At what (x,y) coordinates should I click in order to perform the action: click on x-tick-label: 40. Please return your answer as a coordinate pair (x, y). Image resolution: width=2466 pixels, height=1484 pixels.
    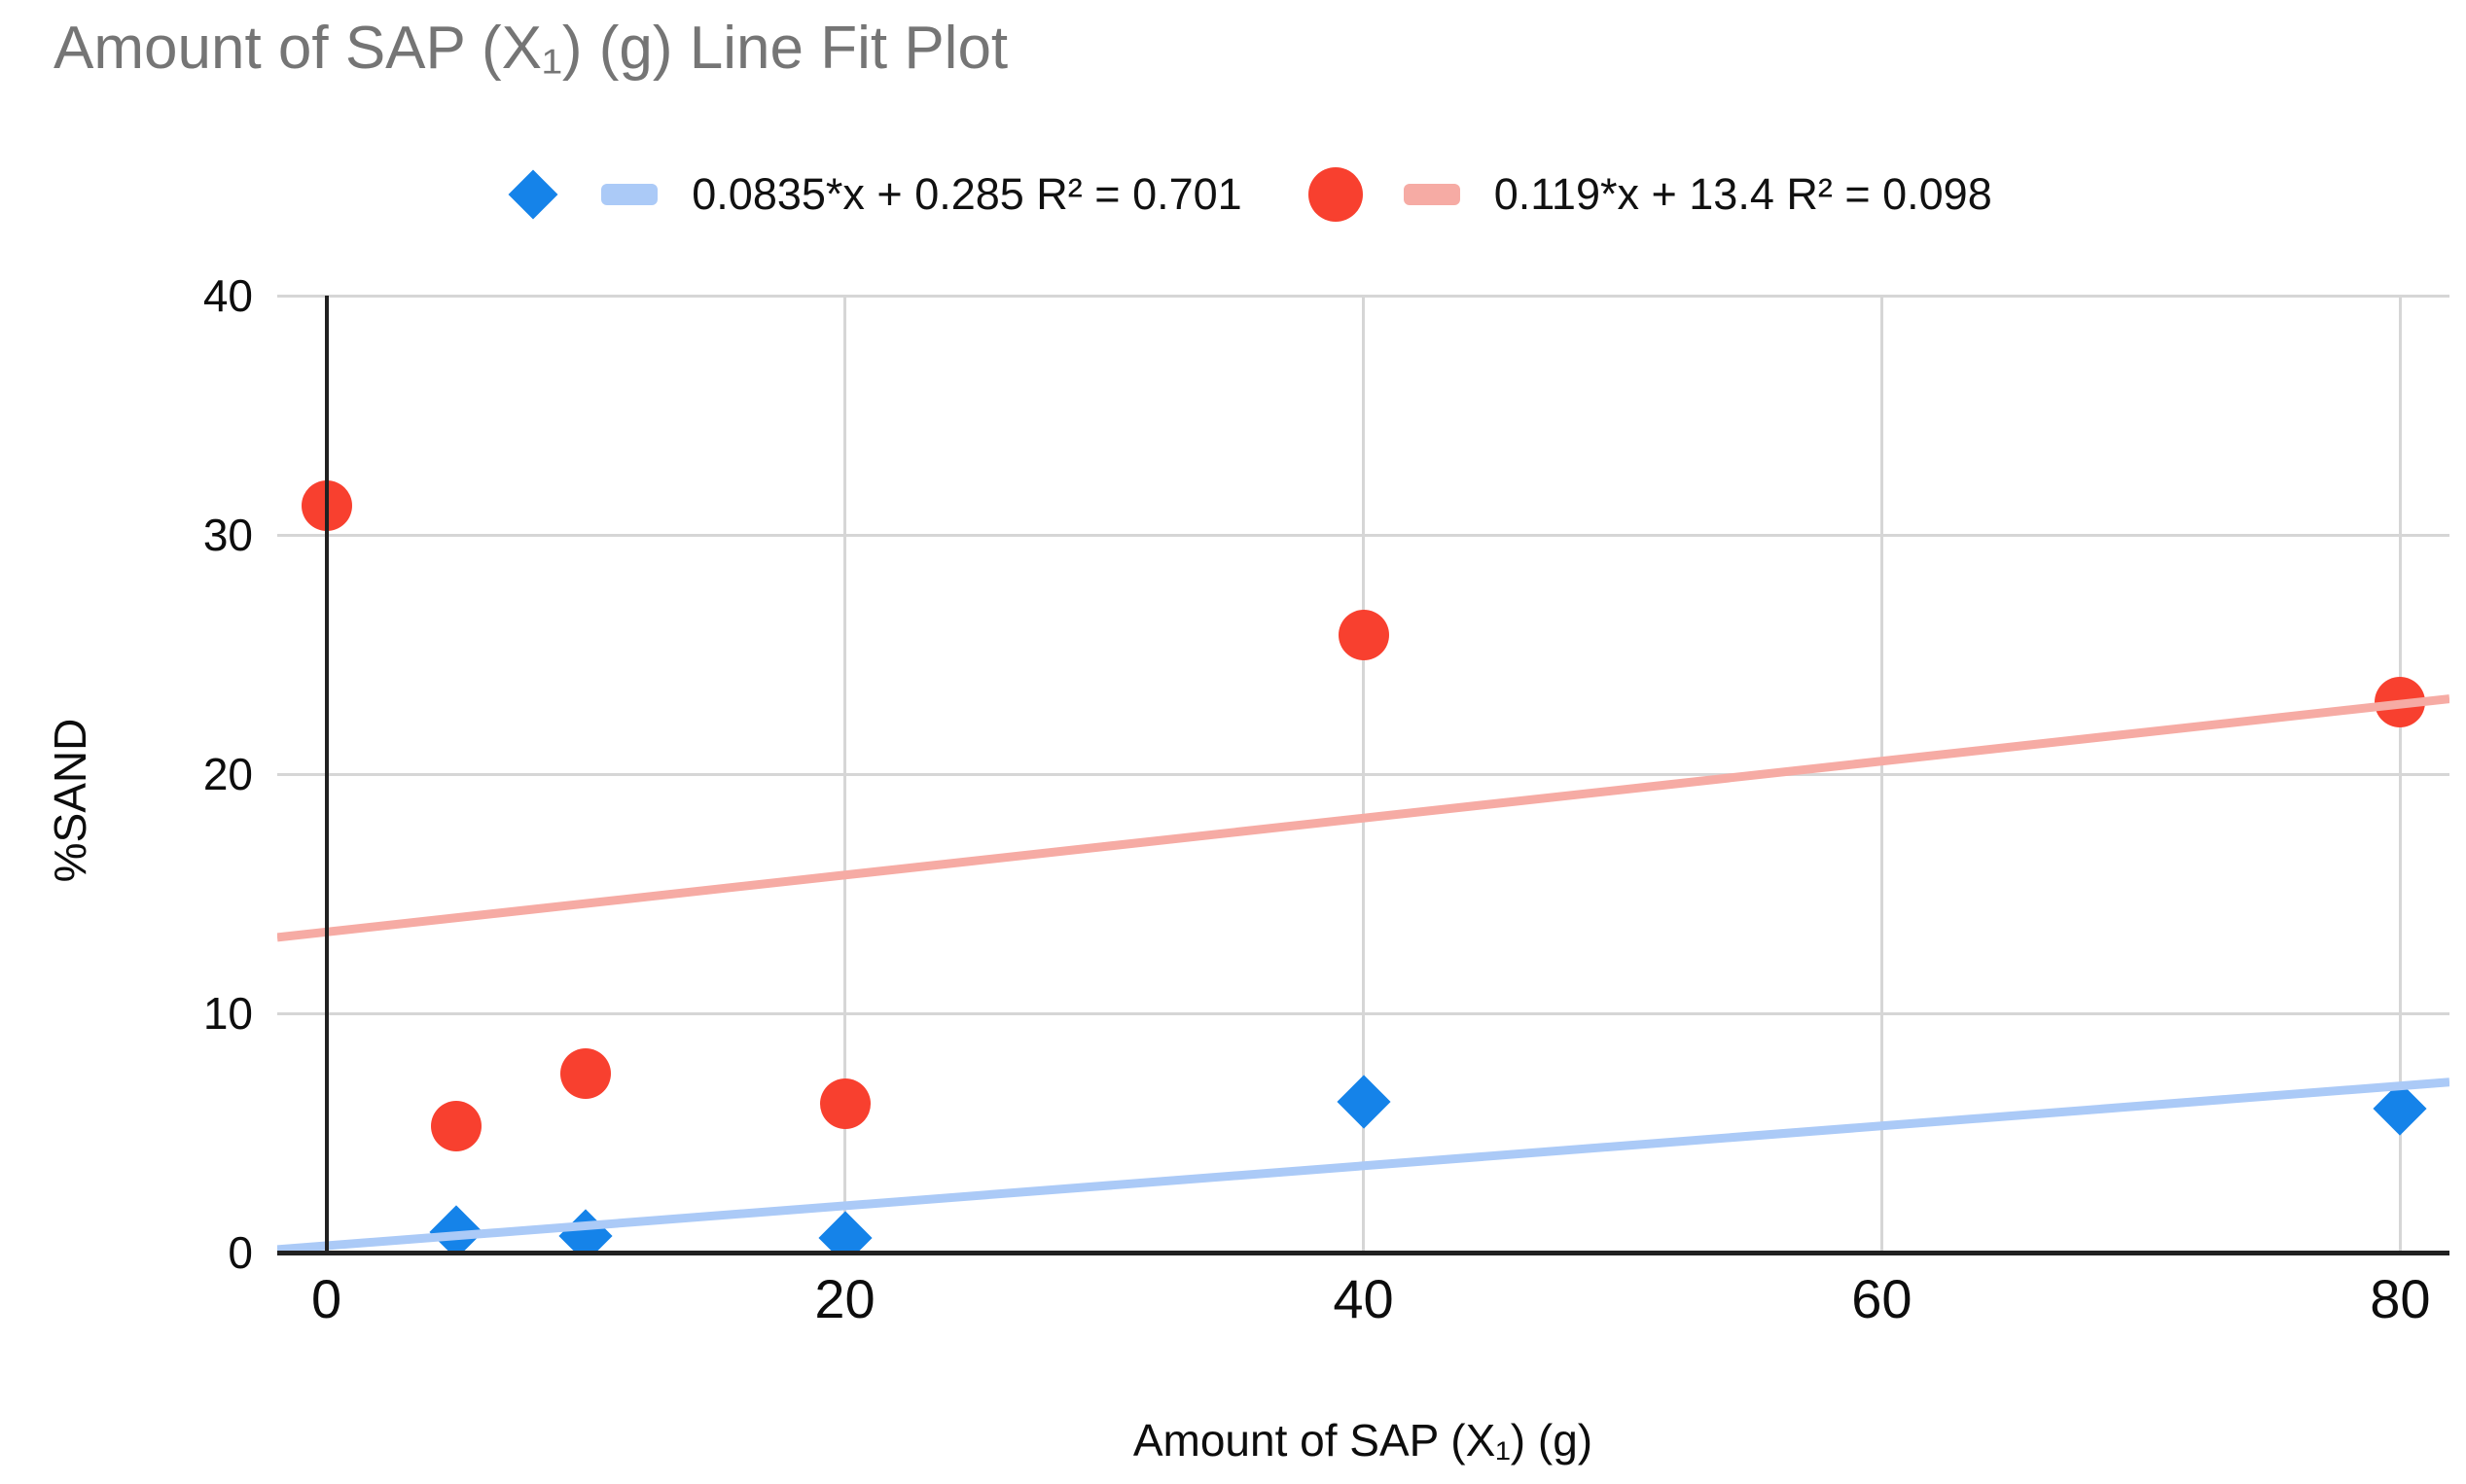
    Looking at the image, I should click on (1363, 1299).